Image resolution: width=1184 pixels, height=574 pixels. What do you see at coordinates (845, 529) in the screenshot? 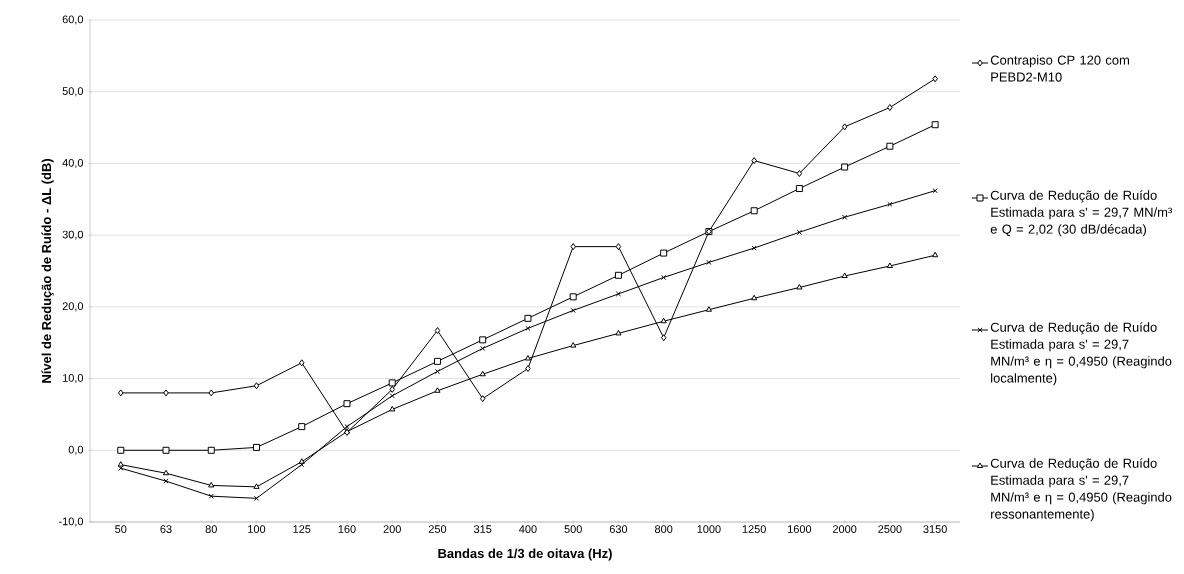
I see `x-tick-label: 2000` at bounding box center [845, 529].